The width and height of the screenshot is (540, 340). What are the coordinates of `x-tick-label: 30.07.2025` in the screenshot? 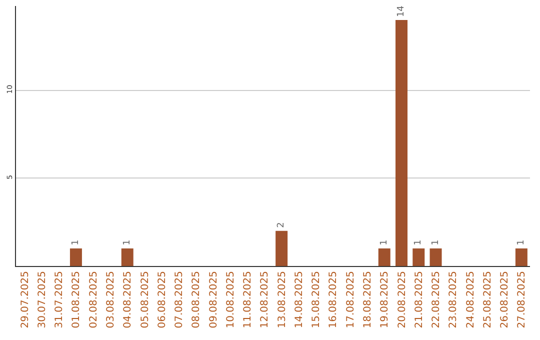 It's located at (42, 299).